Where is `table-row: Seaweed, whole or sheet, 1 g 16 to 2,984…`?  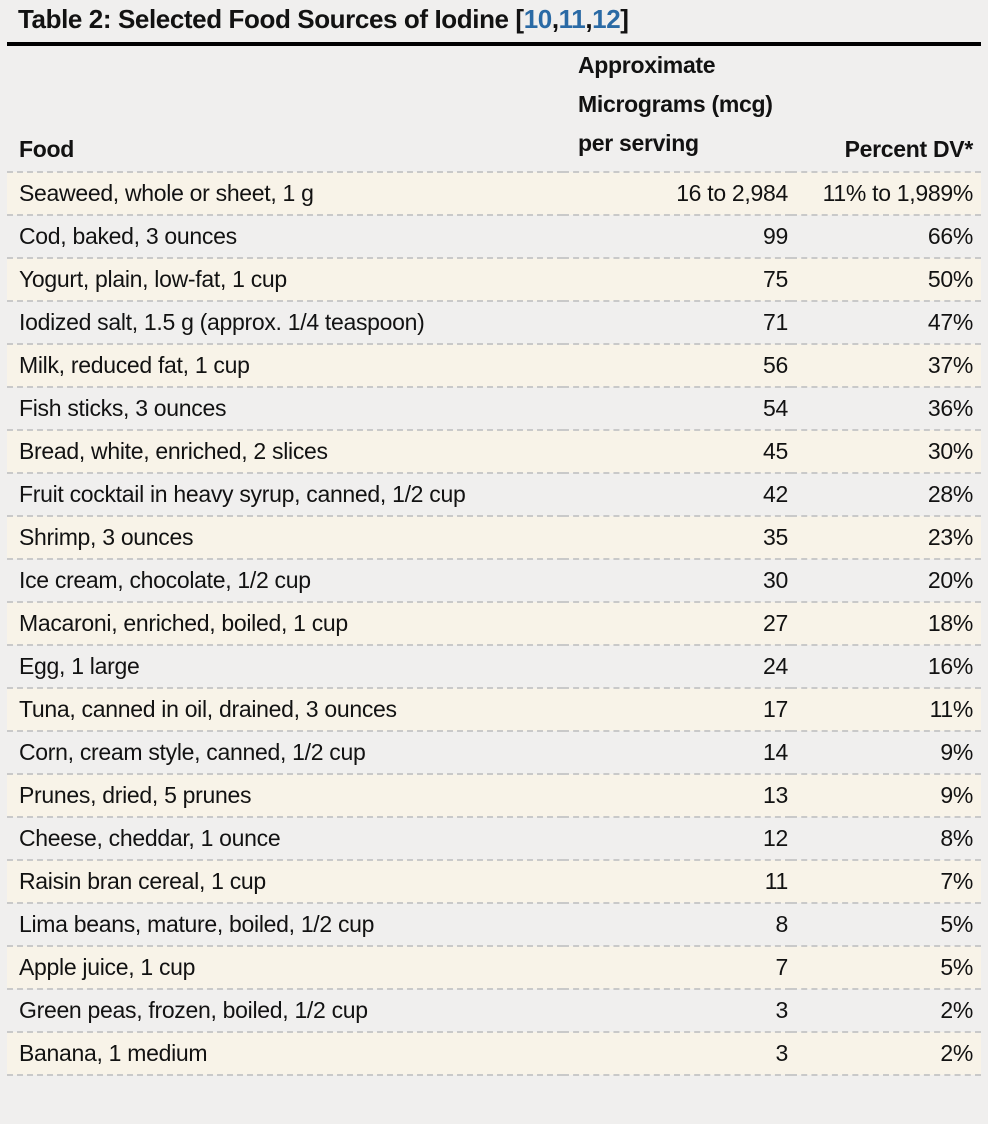 table-row: Seaweed, whole or sheet, 1 g 16 to 2,984… is located at coordinates (494, 193).